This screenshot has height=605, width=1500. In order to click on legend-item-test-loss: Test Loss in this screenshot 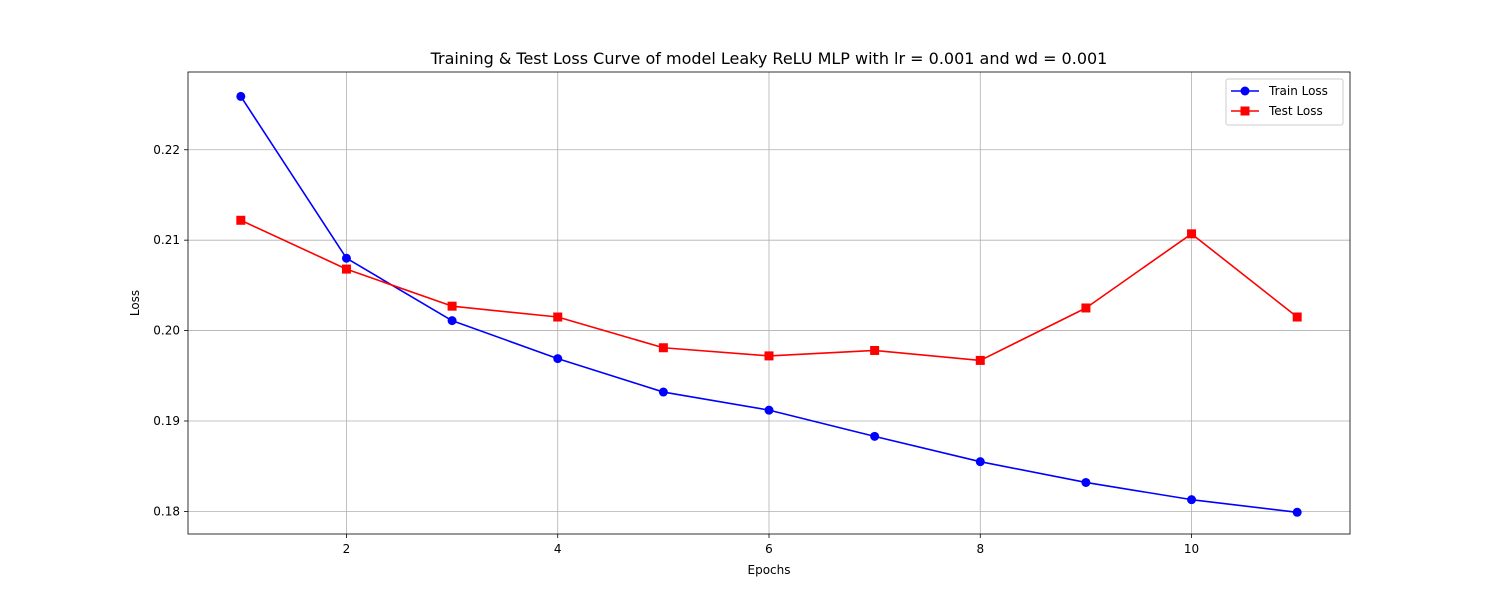, I will do `click(1277, 111)`.